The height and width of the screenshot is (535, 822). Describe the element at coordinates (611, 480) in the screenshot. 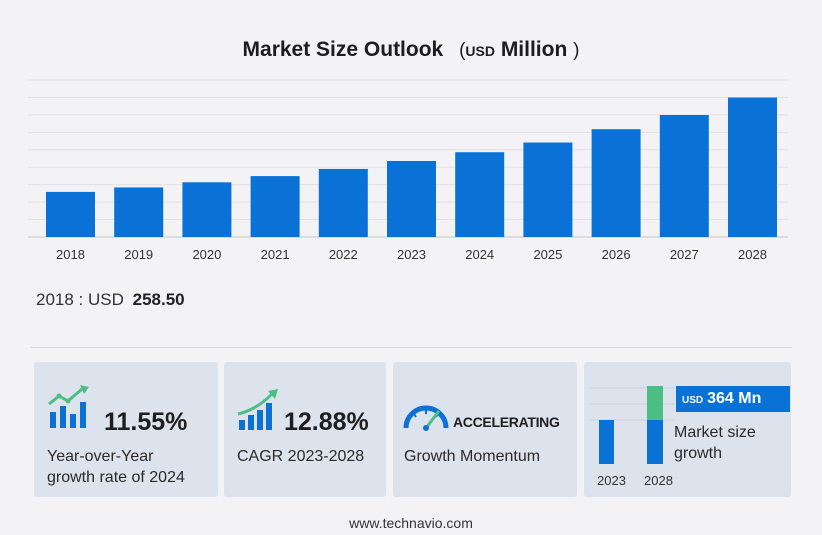

I see `mini-year-start: 2023` at that location.